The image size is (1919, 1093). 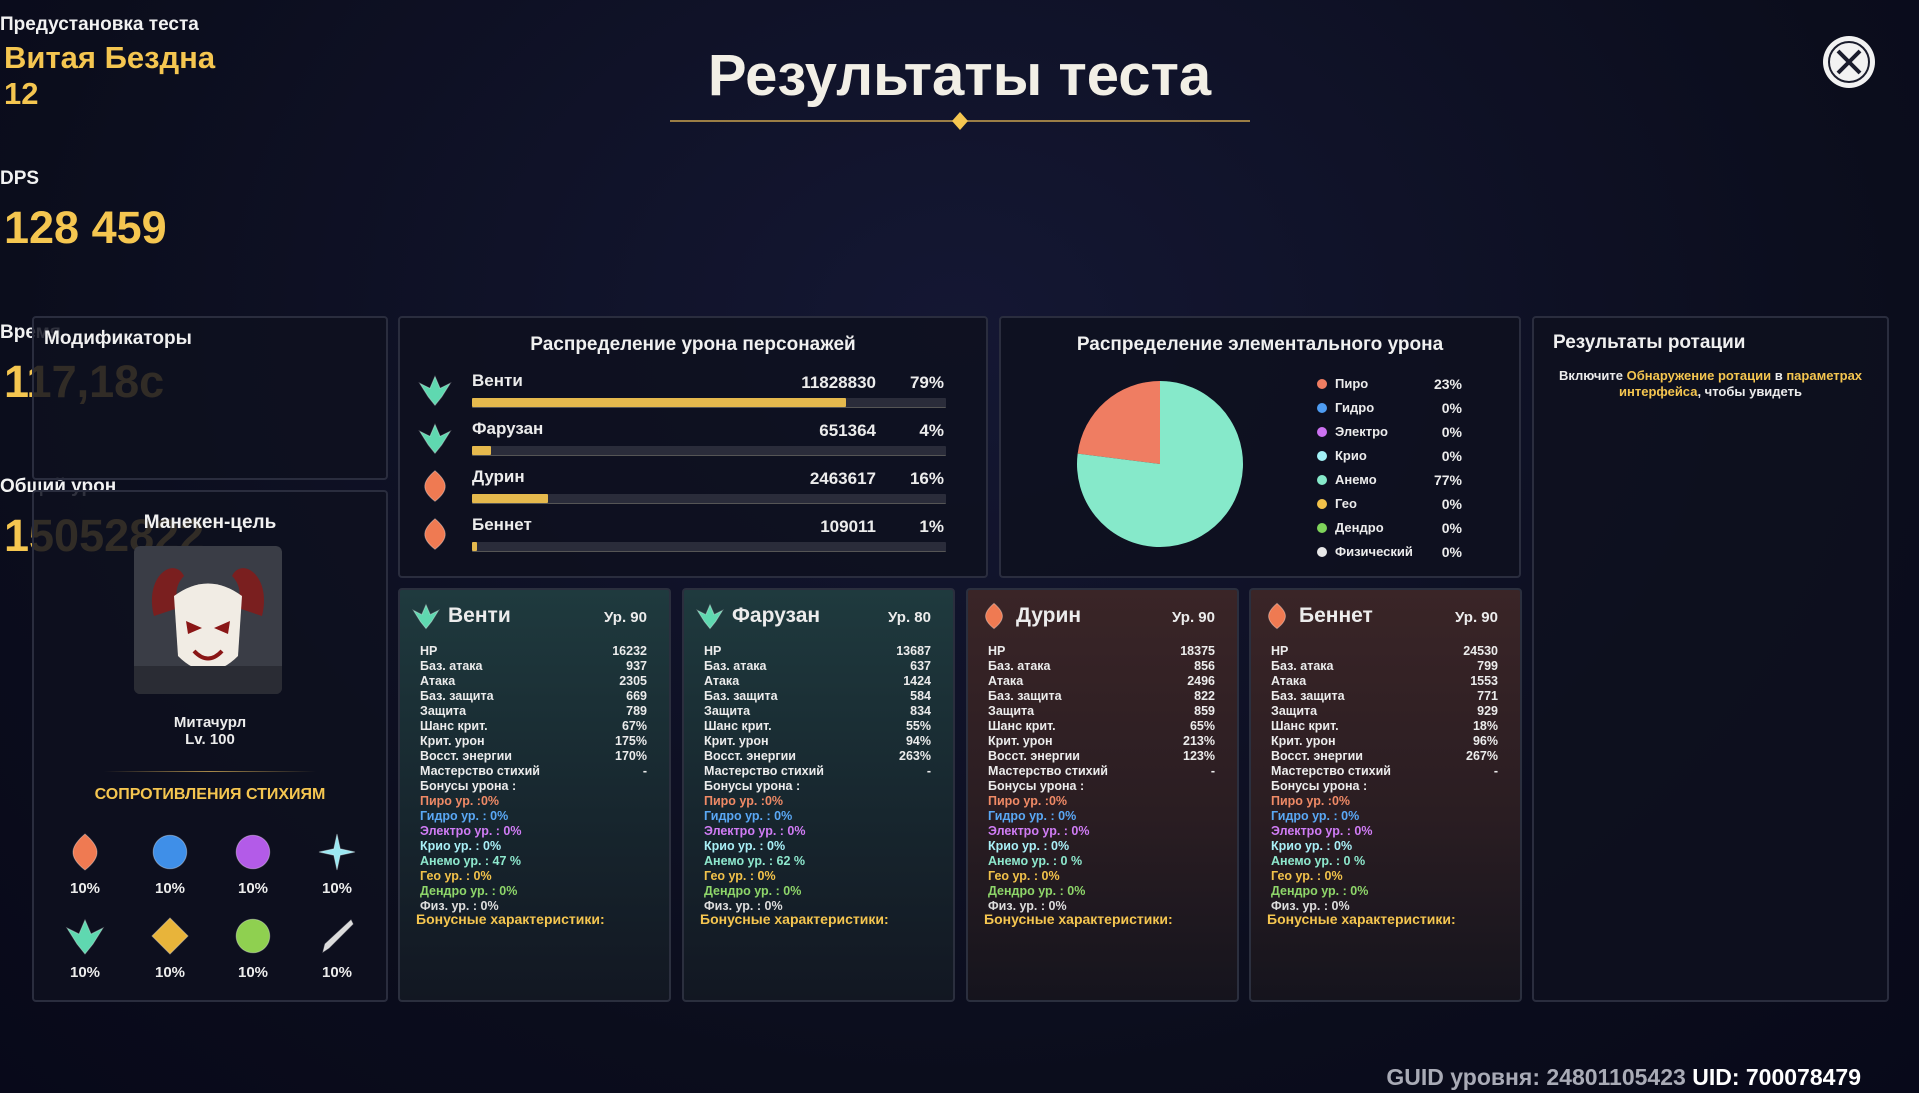 I want to click on stat-name: Крит. урон, so click(x=1303, y=741).